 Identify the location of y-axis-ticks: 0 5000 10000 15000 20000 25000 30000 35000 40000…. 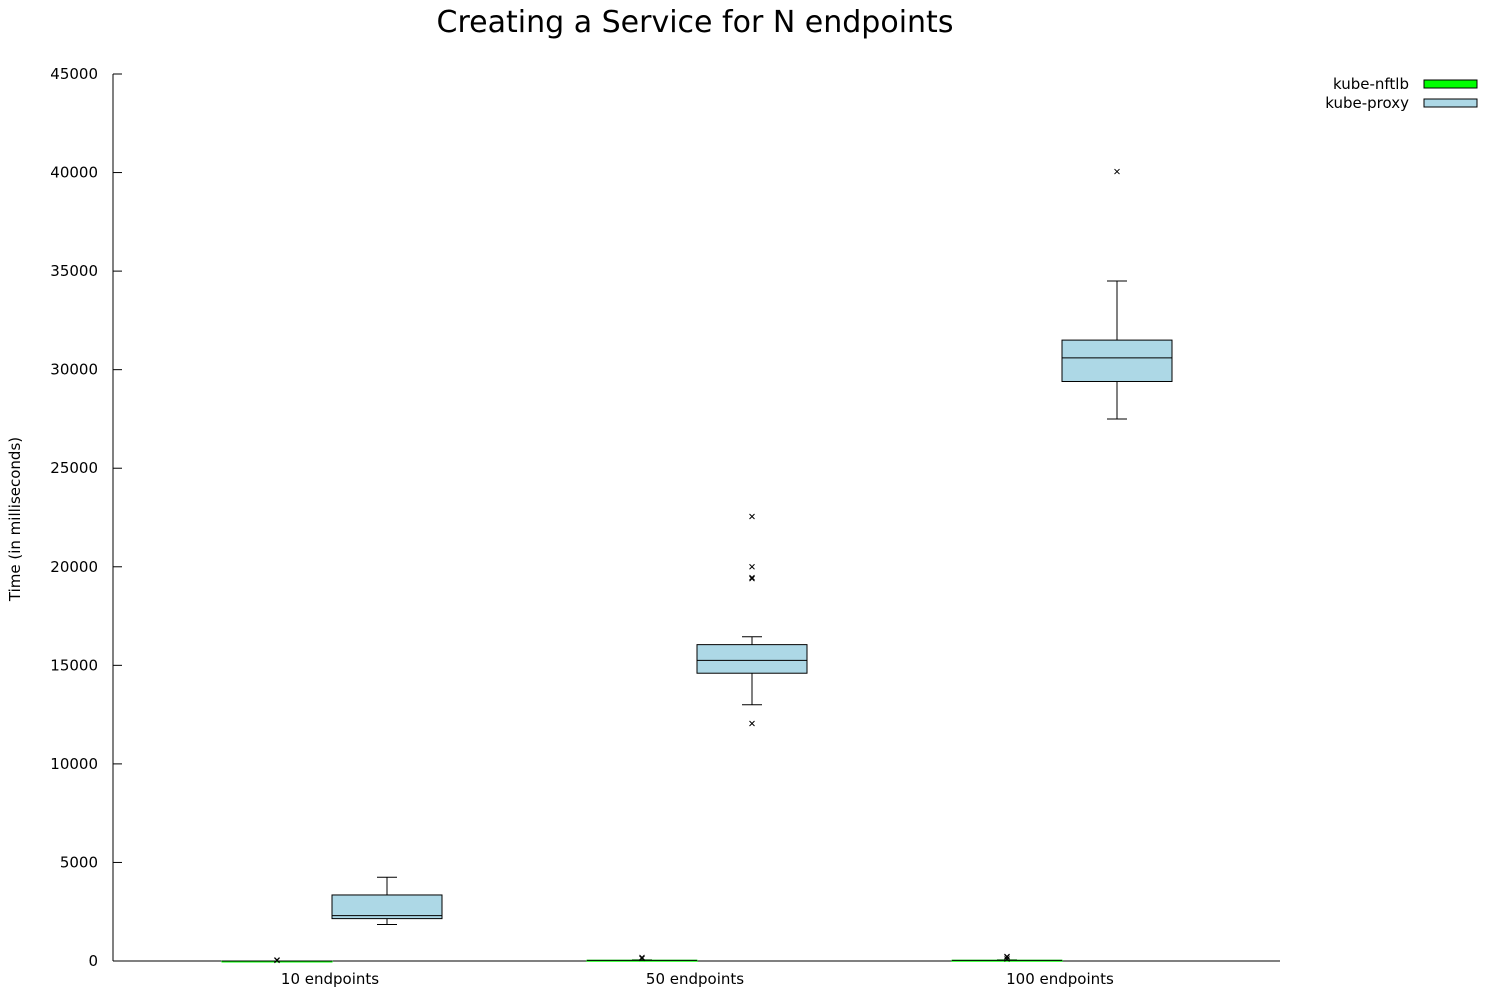
(86, 517).